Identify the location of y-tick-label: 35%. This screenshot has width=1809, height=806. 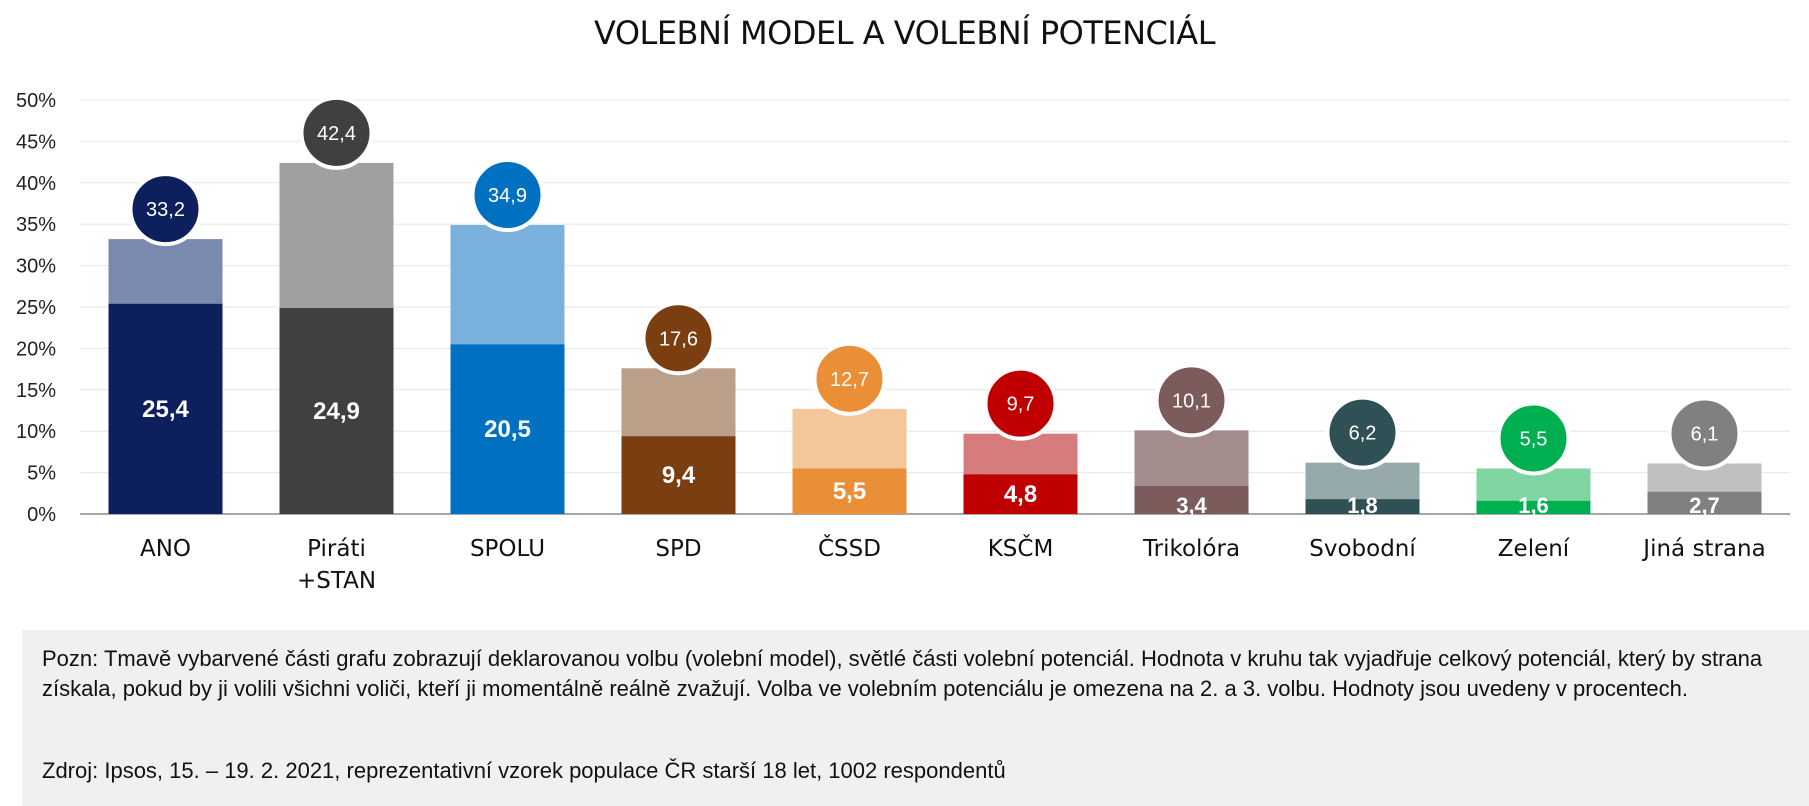
(36, 225).